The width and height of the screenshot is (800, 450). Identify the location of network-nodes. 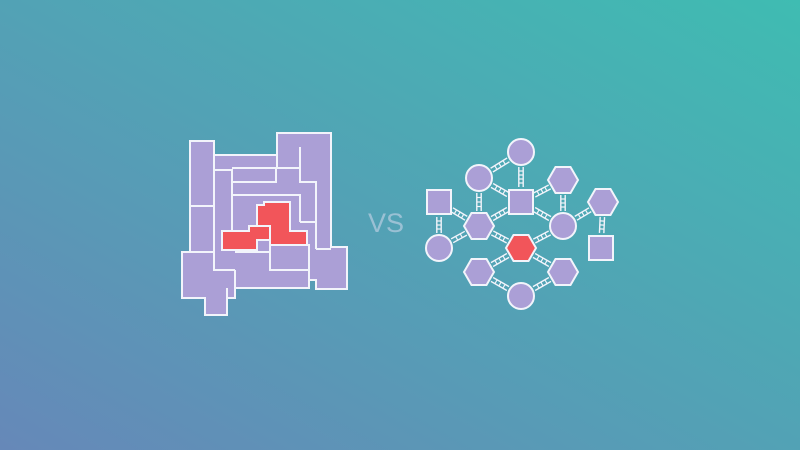
(522, 224).